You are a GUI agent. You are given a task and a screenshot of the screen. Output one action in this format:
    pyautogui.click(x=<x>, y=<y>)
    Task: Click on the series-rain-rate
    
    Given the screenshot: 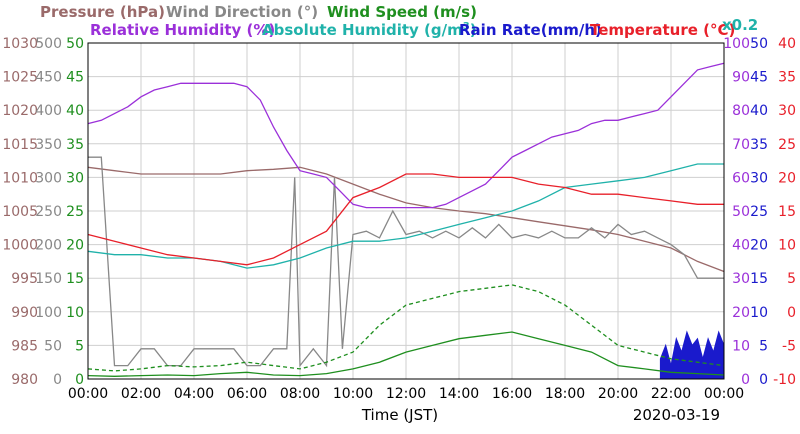 What is the action you would take?
    pyautogui.click(x=692, y=355)
    